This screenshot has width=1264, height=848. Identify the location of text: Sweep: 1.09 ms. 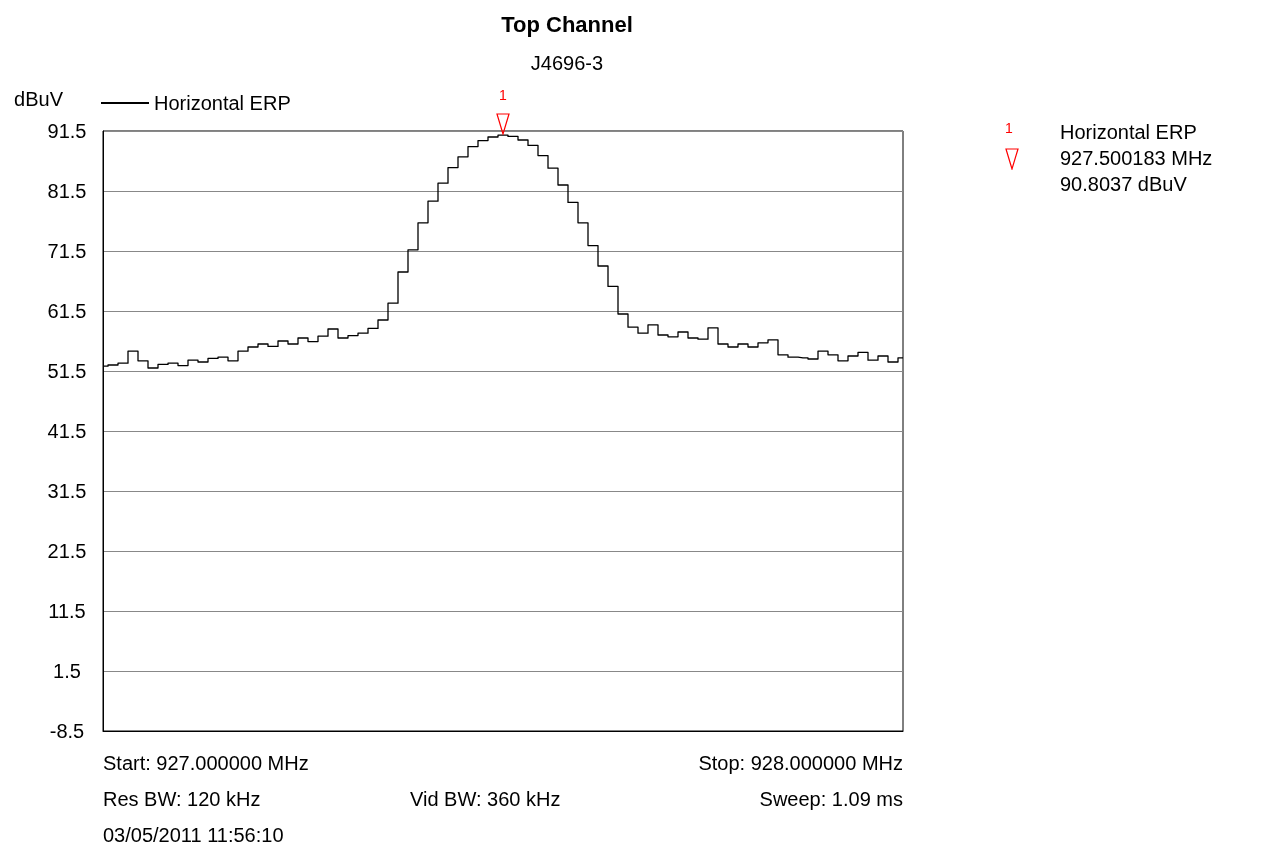
(831, 799).